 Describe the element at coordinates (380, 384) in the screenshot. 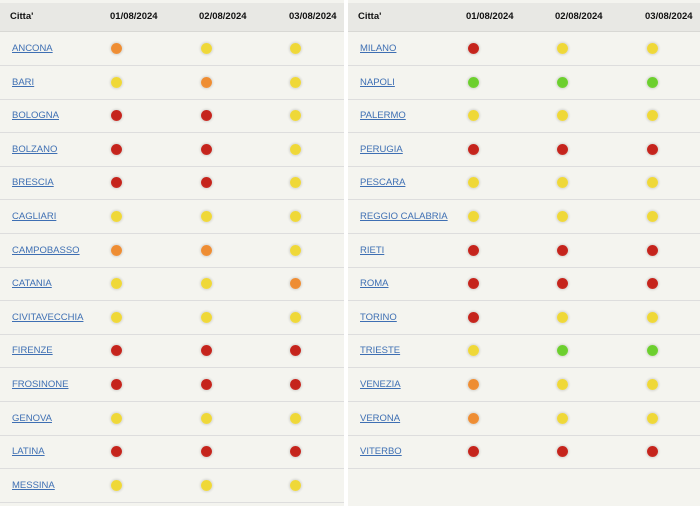

I see `city-link: VENEZIA` at that location.